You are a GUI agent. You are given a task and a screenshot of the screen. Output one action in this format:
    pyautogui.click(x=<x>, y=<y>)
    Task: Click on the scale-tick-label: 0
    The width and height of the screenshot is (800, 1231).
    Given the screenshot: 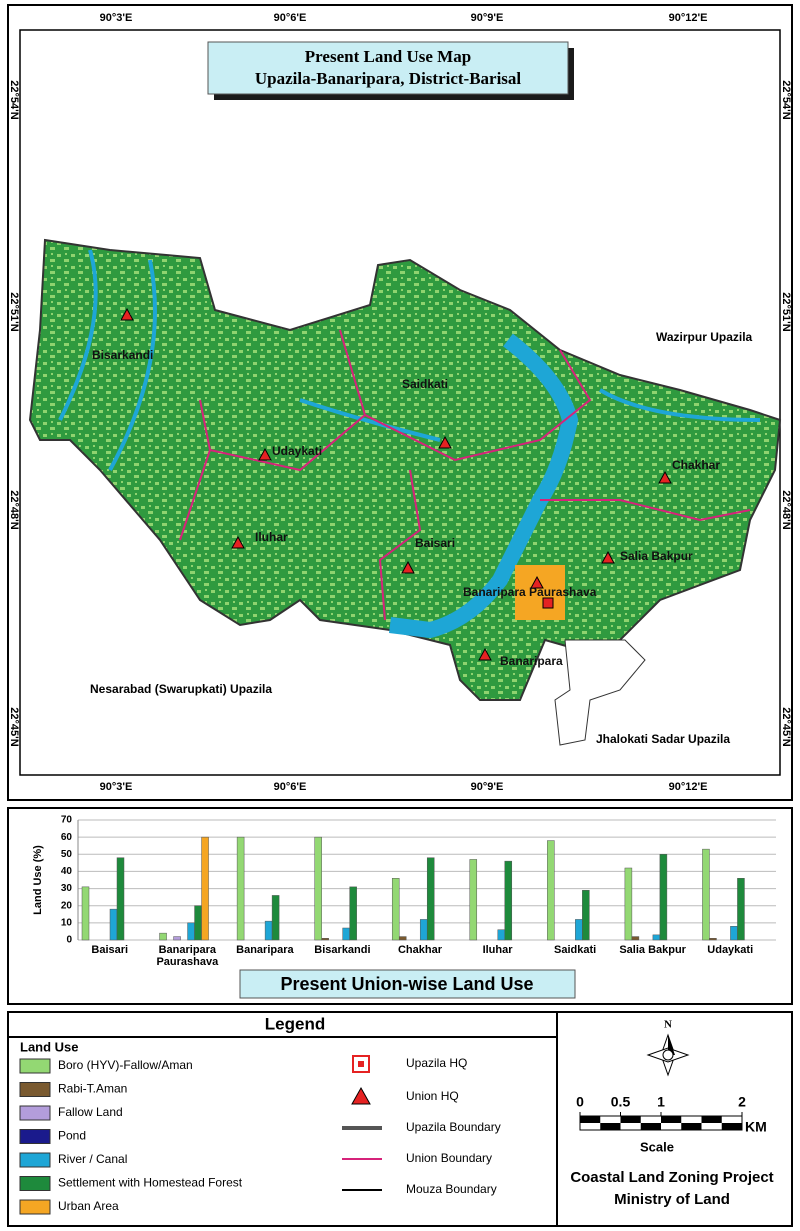 What is the action you would take?
    pyautogui.click(x=580, y=1102)
    